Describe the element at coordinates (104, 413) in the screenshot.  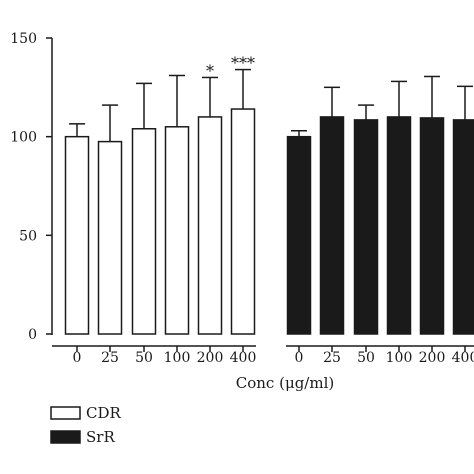
I see `legend-label-cdr: CDR` at that location.